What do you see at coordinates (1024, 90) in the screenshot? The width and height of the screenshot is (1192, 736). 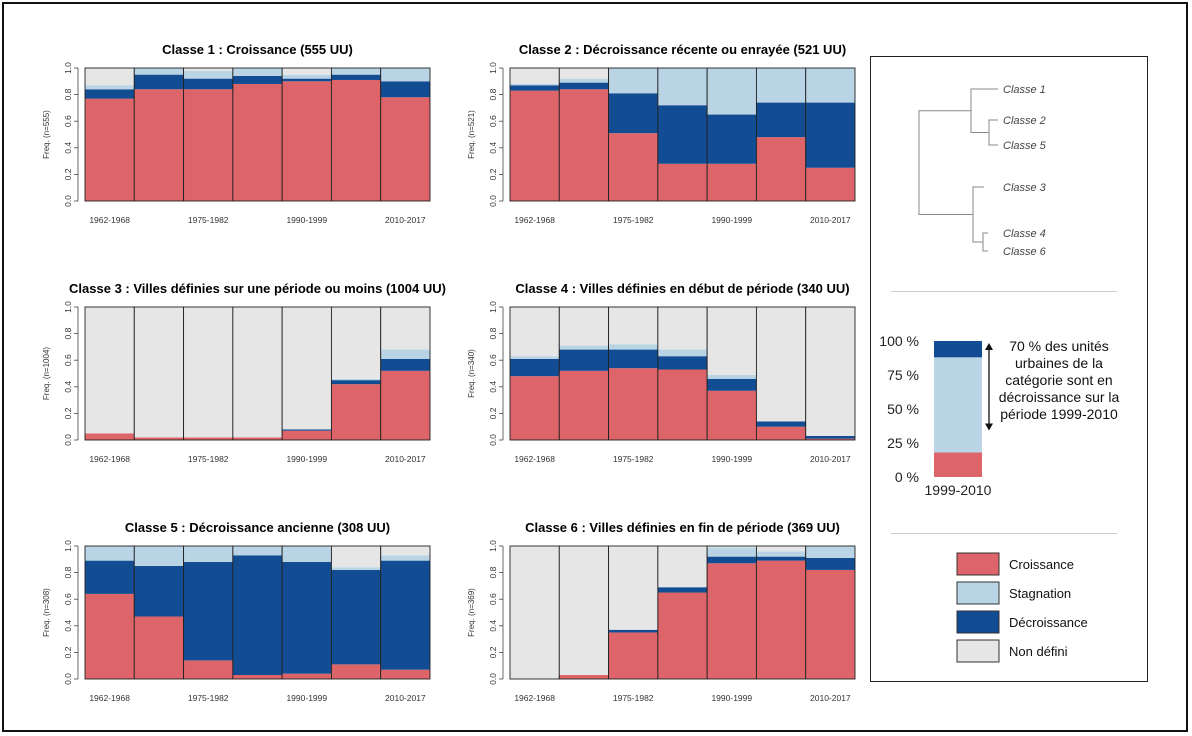 I see `dendro-label: Classe 1` at bounding box center [1024, 90].